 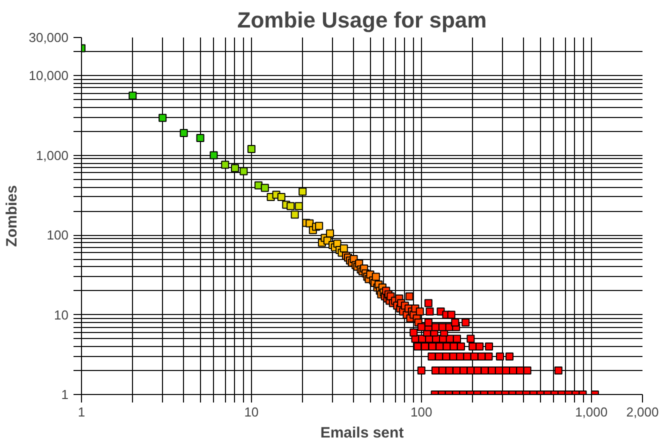 I want to click on x-tick-label: 10, so click(x=251, y=412).